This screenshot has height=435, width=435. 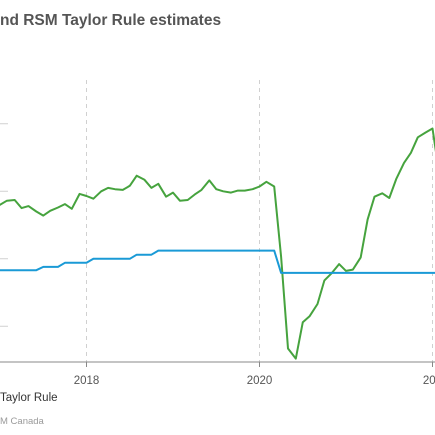 I want to click on source-note: M Canada, so click(x=22, y=421).